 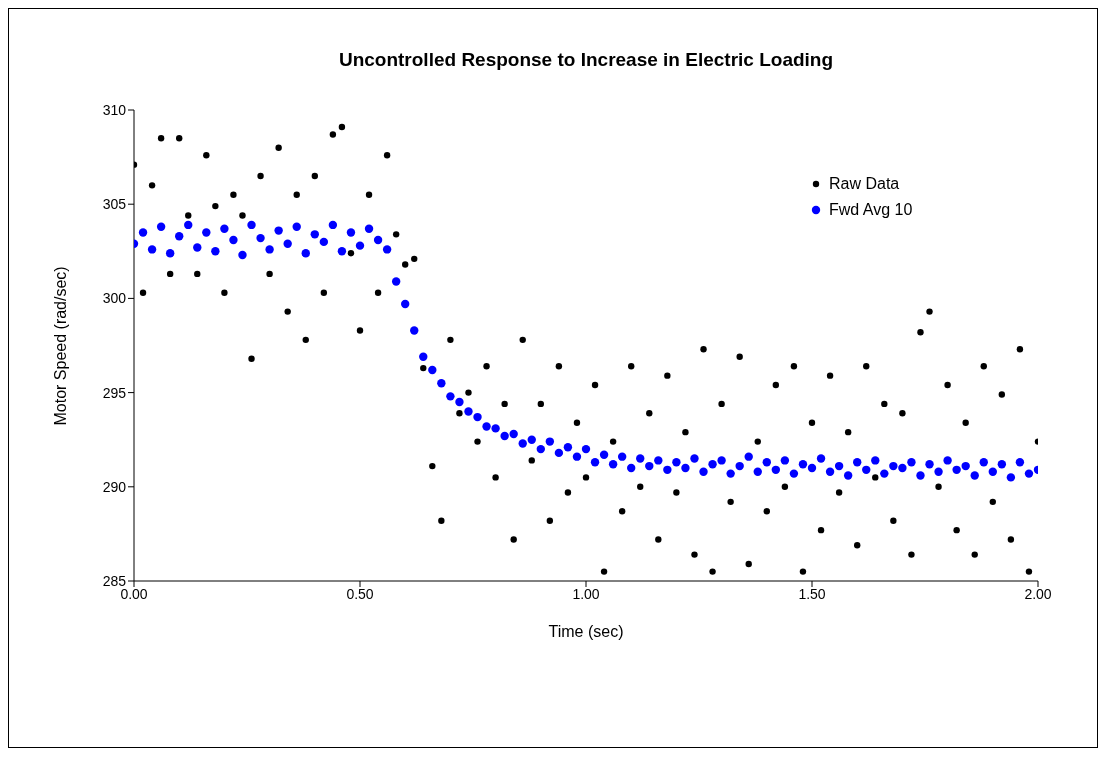 I want to click on y-tick-label: 300, so click(x=114, y=298).